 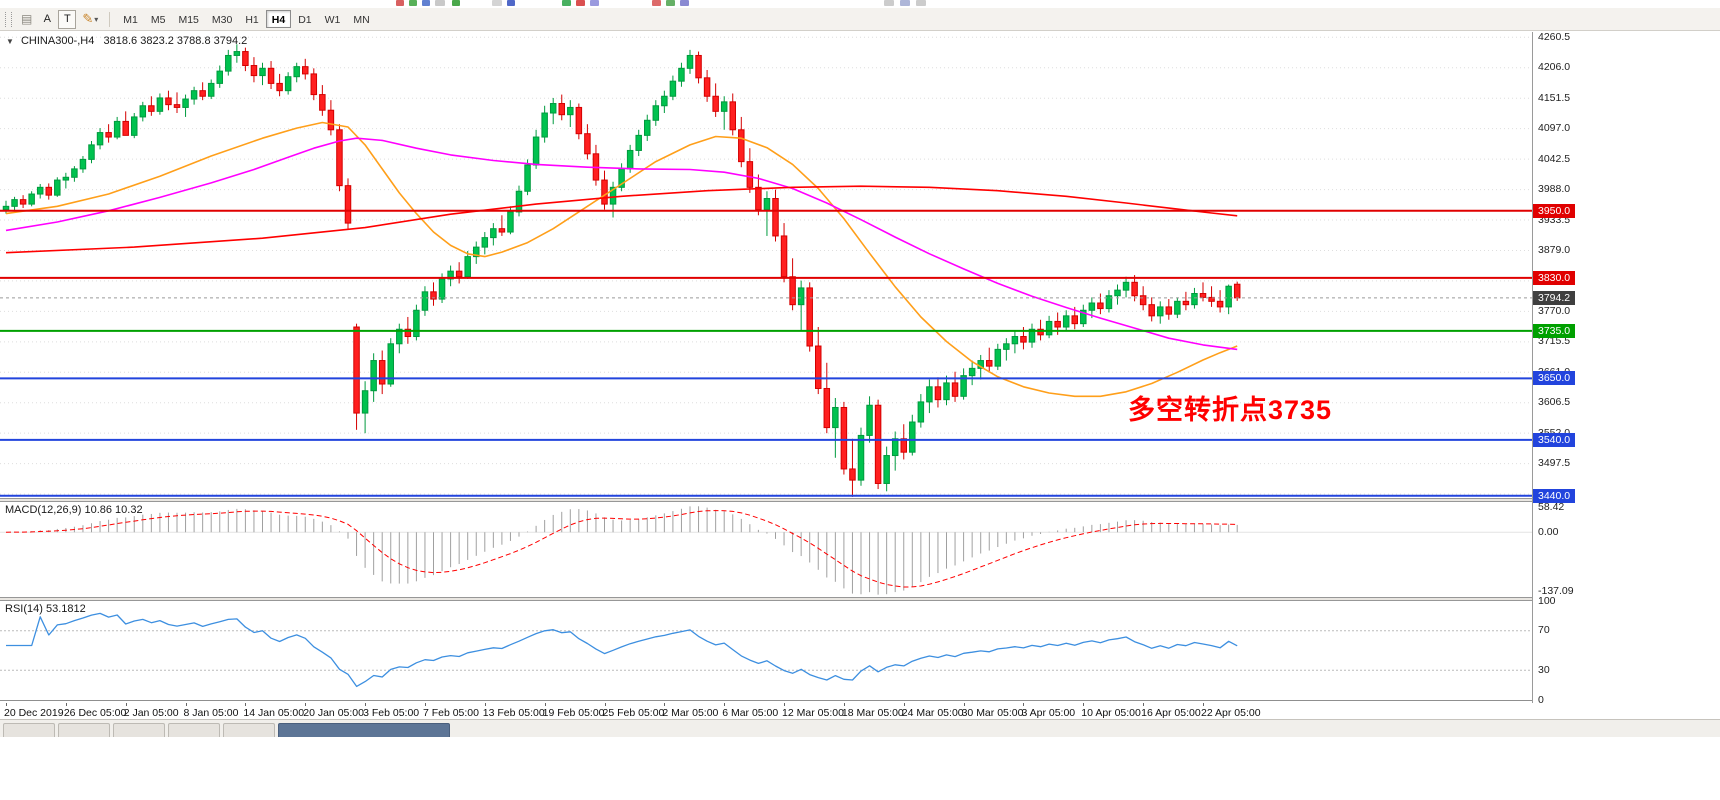 I want to click on macd-canvas, so click(x=766, y=549).